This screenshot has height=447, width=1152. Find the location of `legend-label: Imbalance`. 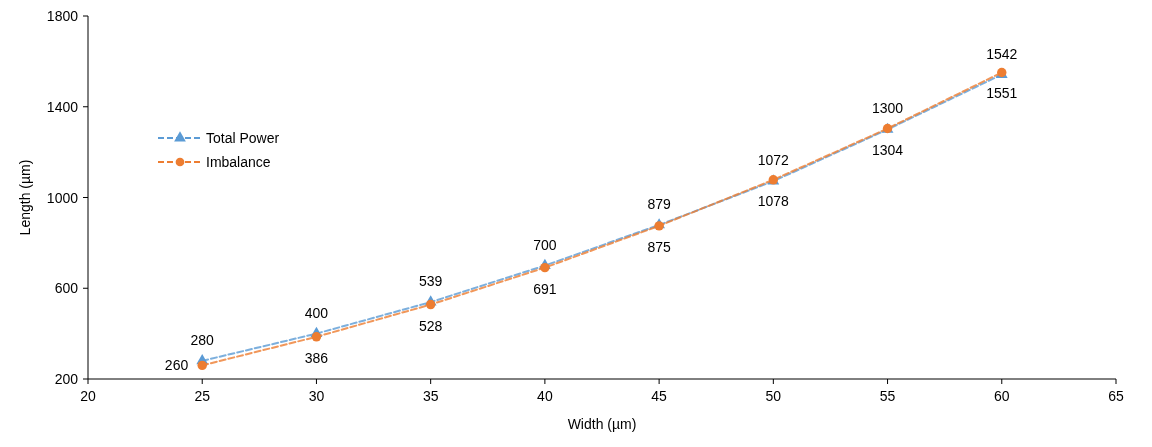

legend-label: Imbalance is located at coordinates (238, 162).